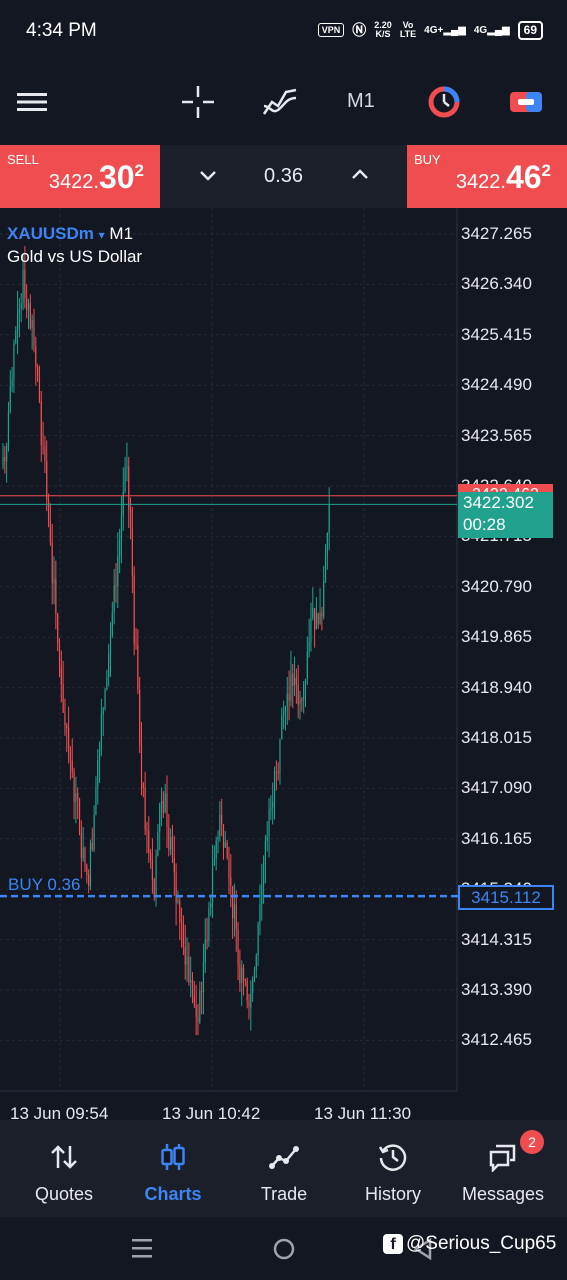 This screenshot has height=1280, width=567. Describe the element at coordinates (496, 637) in the screenshot. I see `price-axis-label: 3419.865` at that location.